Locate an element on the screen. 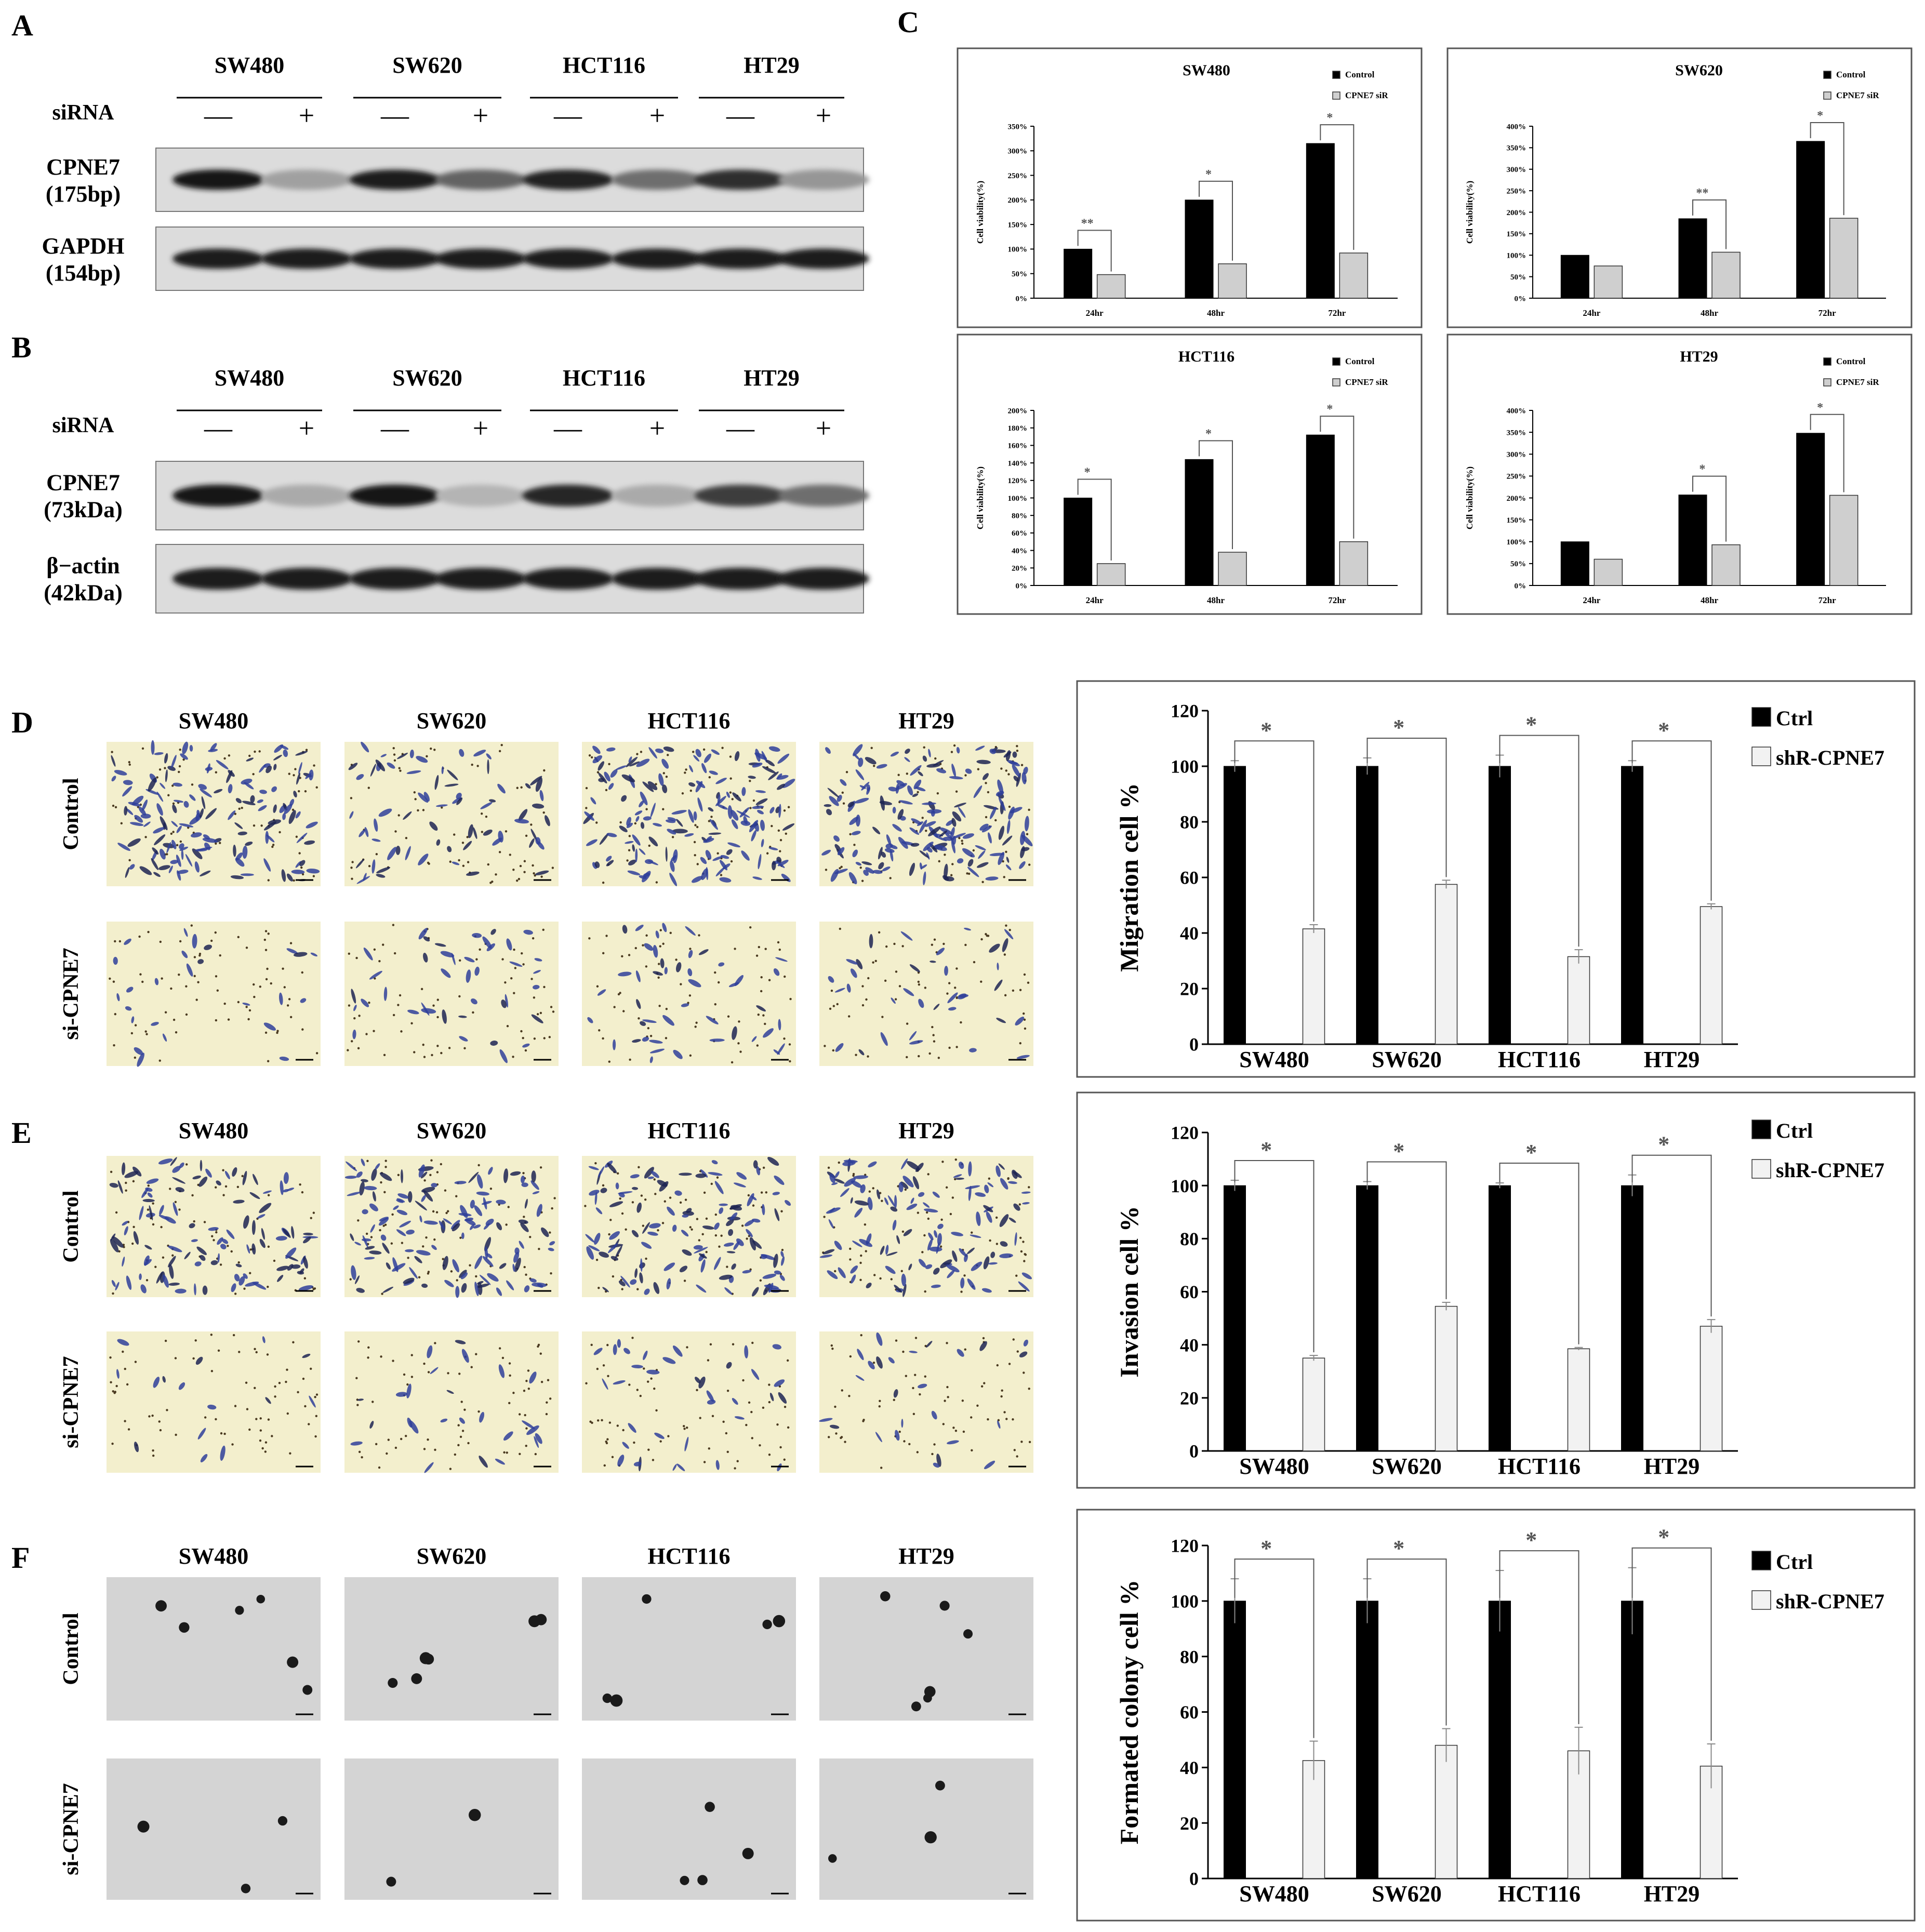 This screenshot has width=1925, height=1932. x-tick-label: SW620 is located at coordinates (1406, 1467).